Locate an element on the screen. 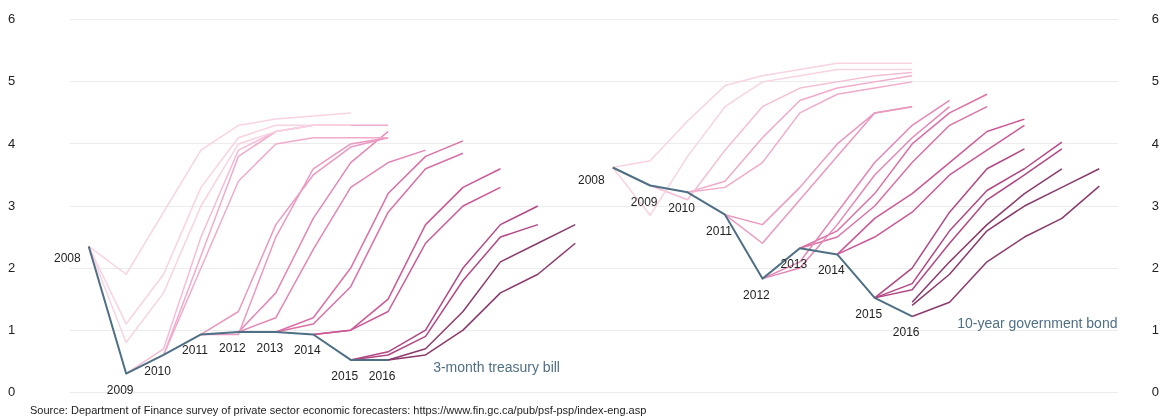 Image resolution: width=1167 pixels, height=419 pixels. y2-tick-label: 5 is located at coordinates (12, 81).